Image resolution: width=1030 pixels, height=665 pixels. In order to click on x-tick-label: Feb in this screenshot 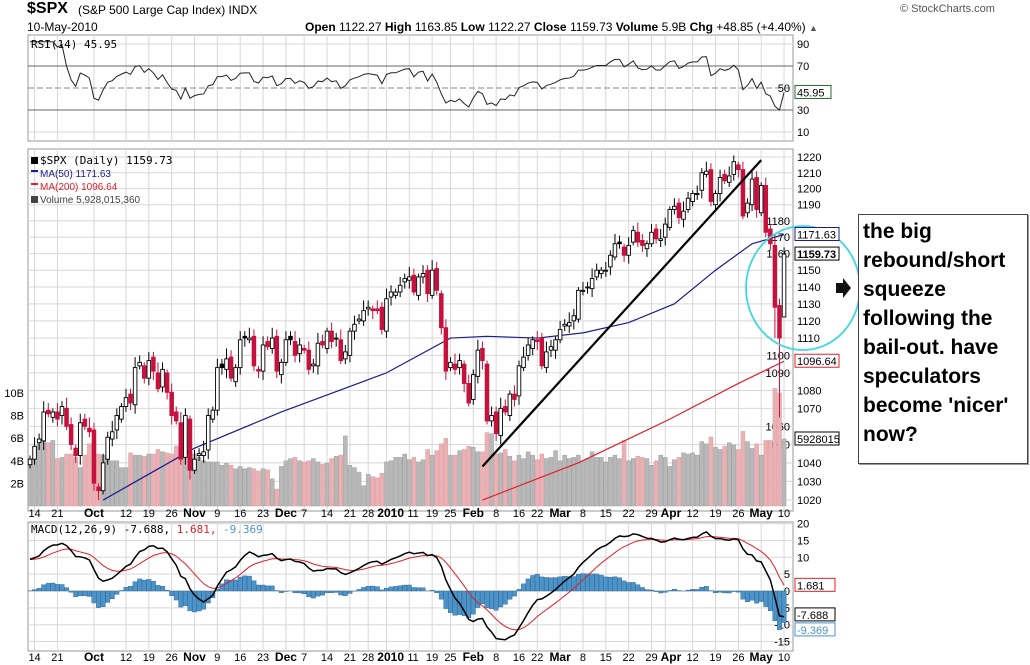, I will do `click(473, 657)`.